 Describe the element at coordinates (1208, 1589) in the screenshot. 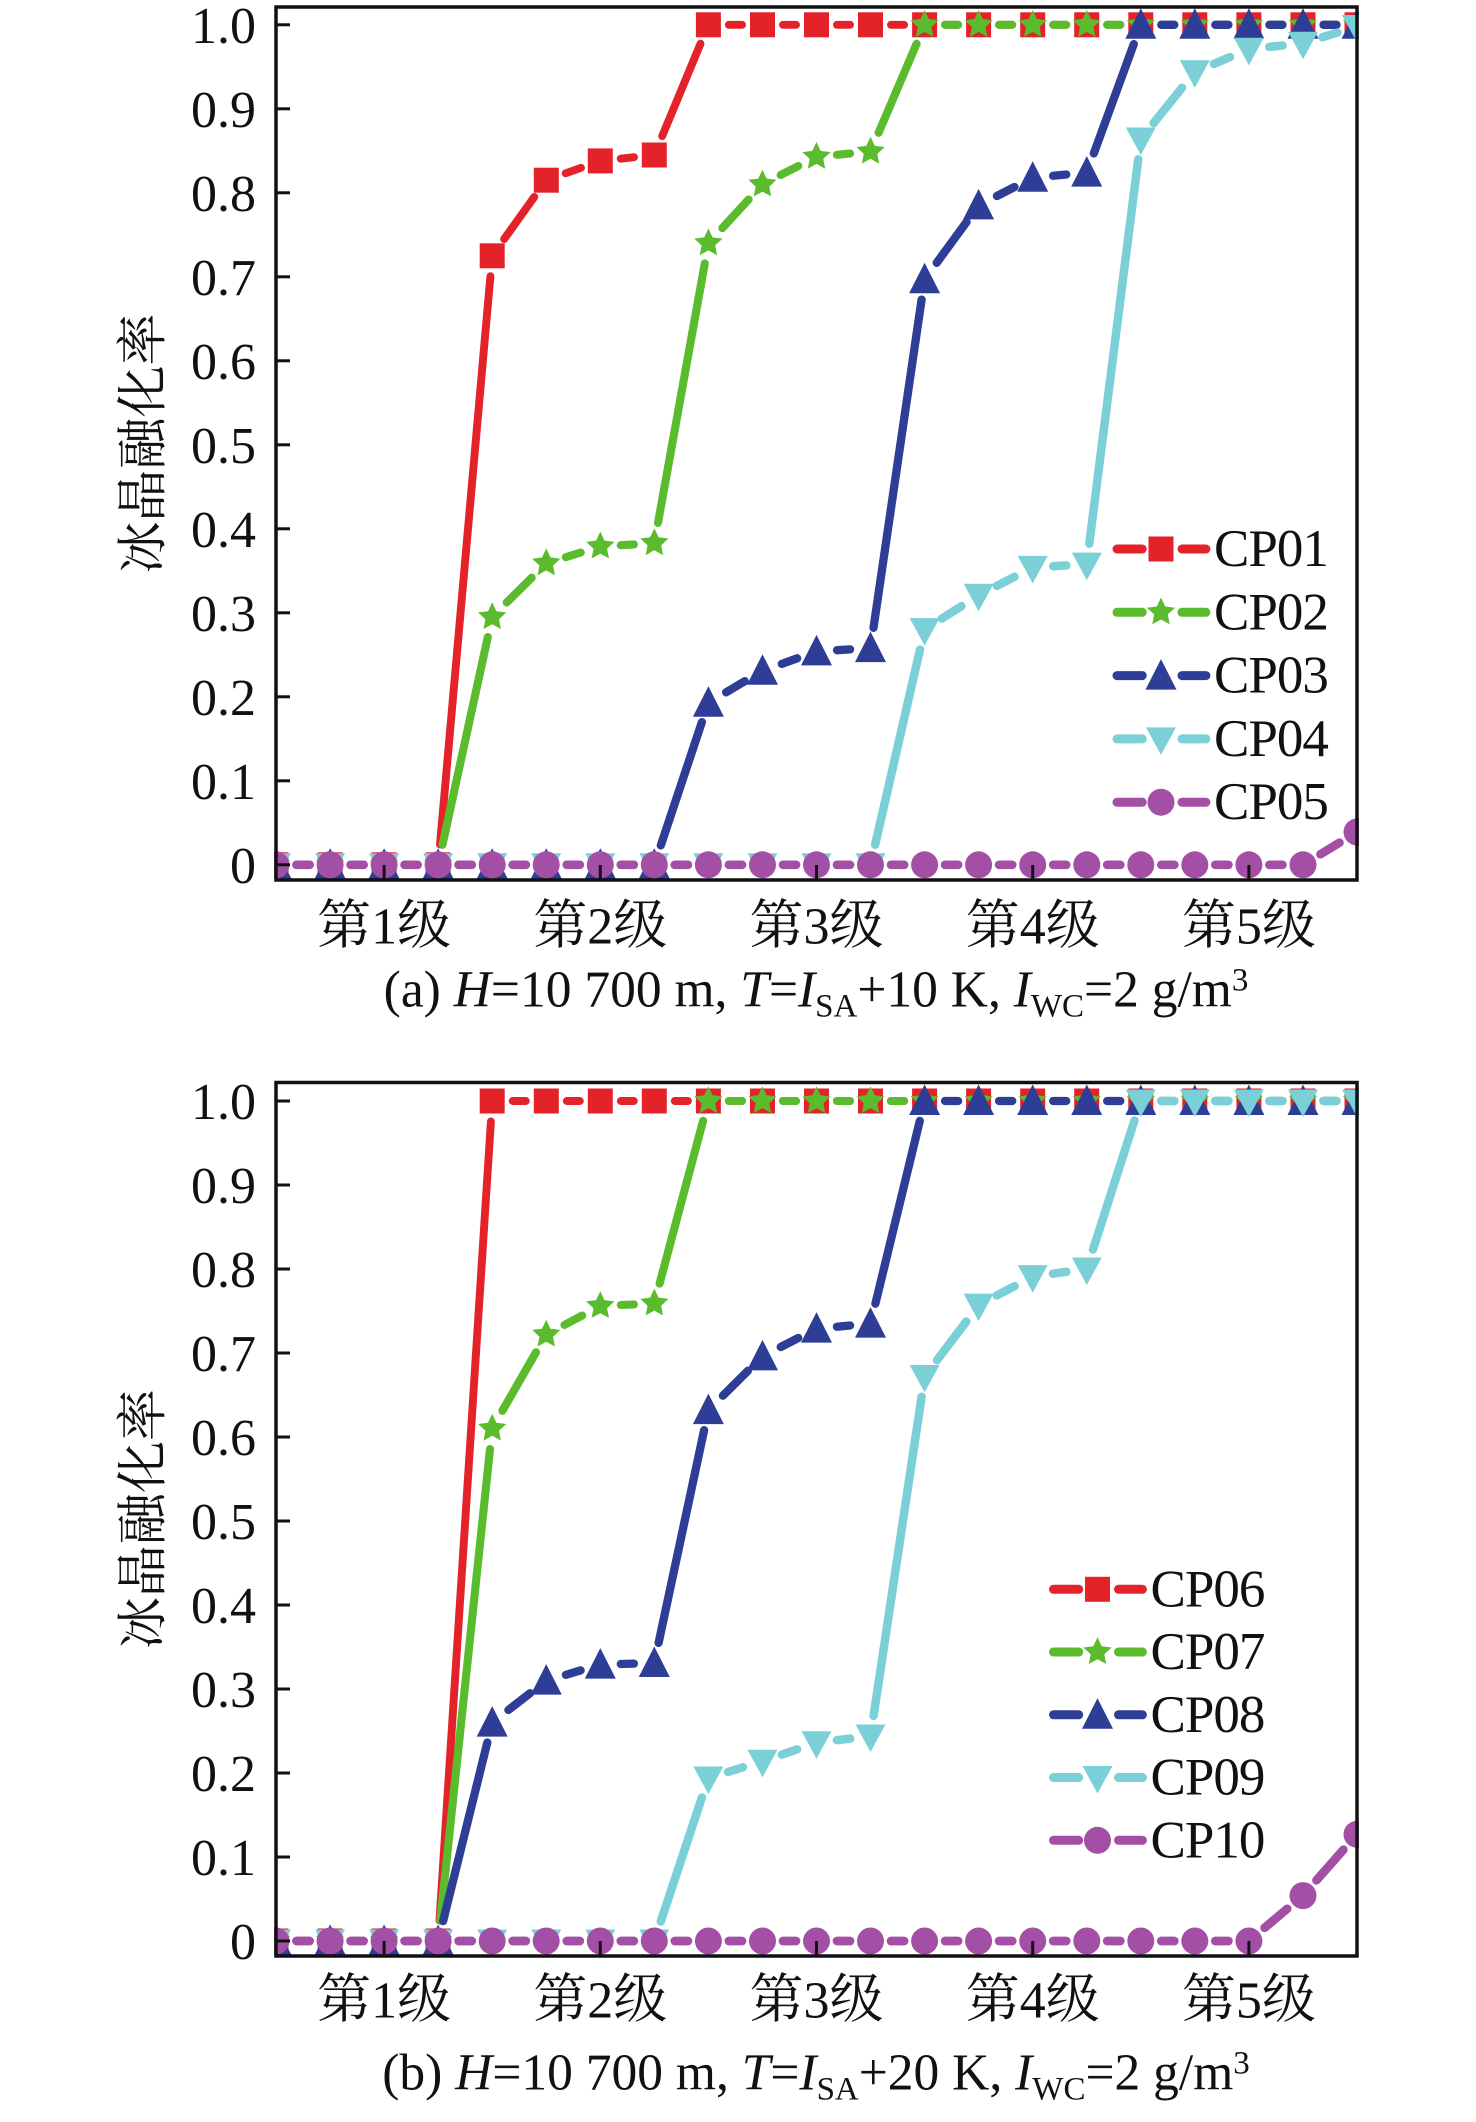

I see `svg-text: CP06` at that location.